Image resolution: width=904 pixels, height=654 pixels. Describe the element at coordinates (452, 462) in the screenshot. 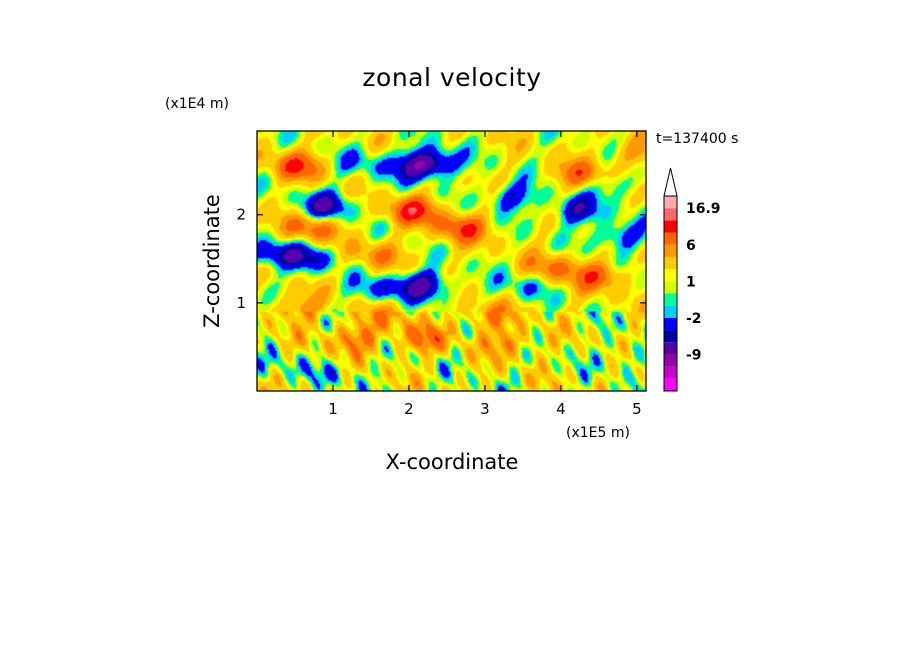

I see `x-axis-label: X-coordinate` at that location.